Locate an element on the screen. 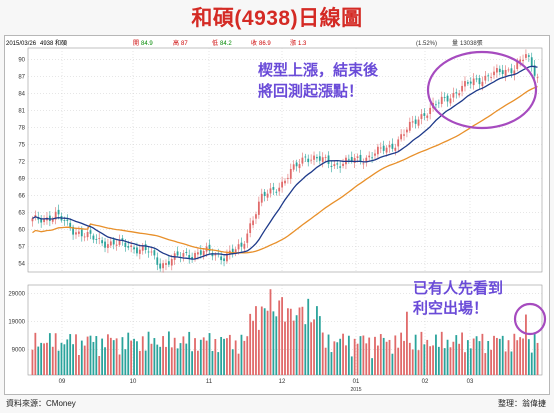 The height and width of the screenshot is (413, 554). month-tick-label: 03 is located at coordinates (470, 382).